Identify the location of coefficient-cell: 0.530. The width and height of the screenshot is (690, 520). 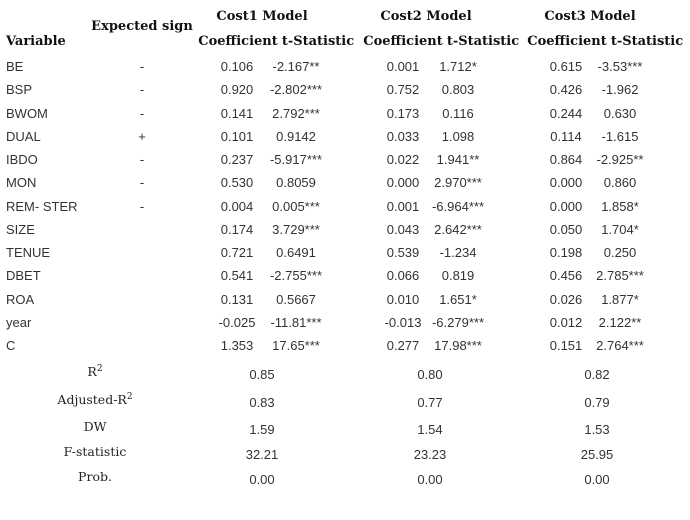
(237, 183).